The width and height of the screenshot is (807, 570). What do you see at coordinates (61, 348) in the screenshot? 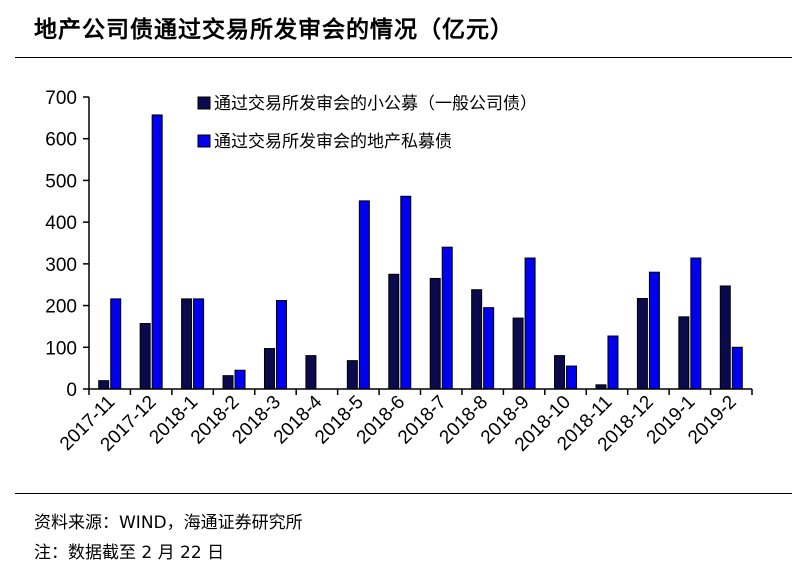
I see `y-tick-label: 100` at bounding box center [61, 348].